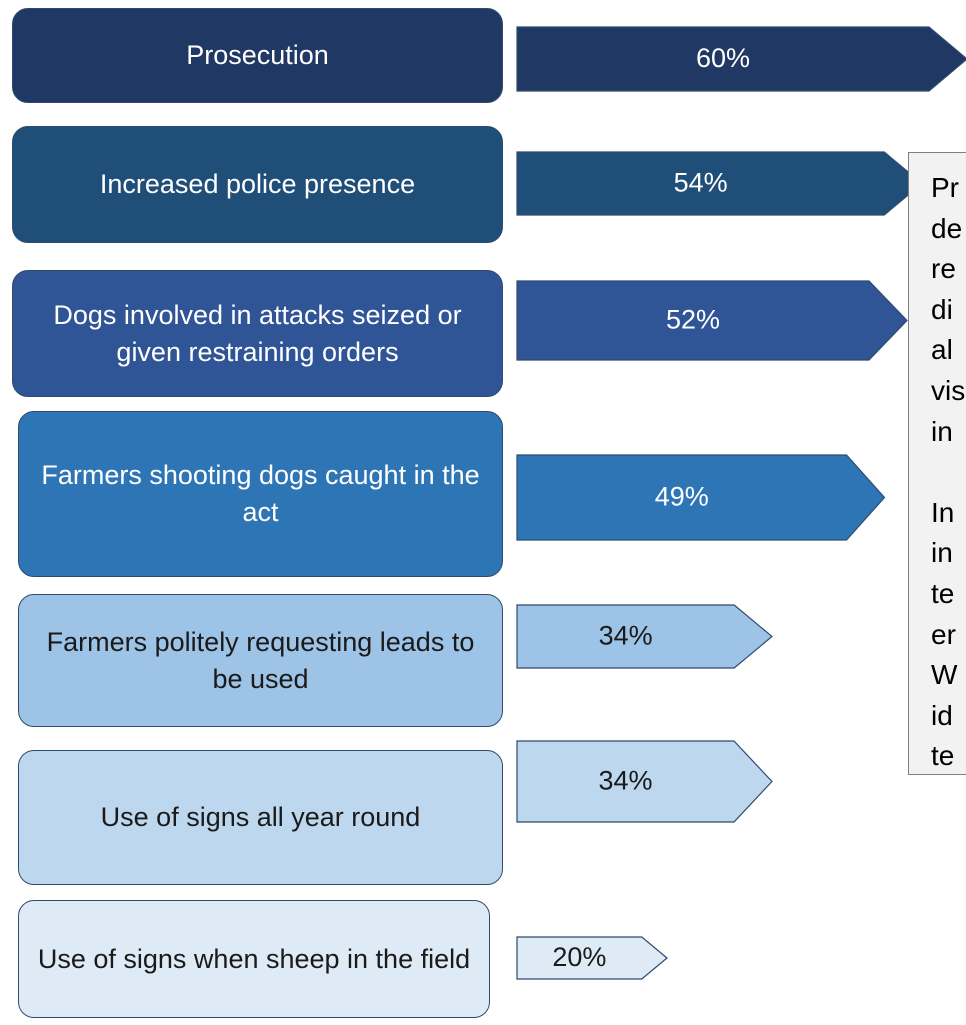 This screenshot has width=966, height=1025. What do you see at coordinates (944, 675) in the screenshot?
I see `annotation-line: W` at bounding box center [944, 675].